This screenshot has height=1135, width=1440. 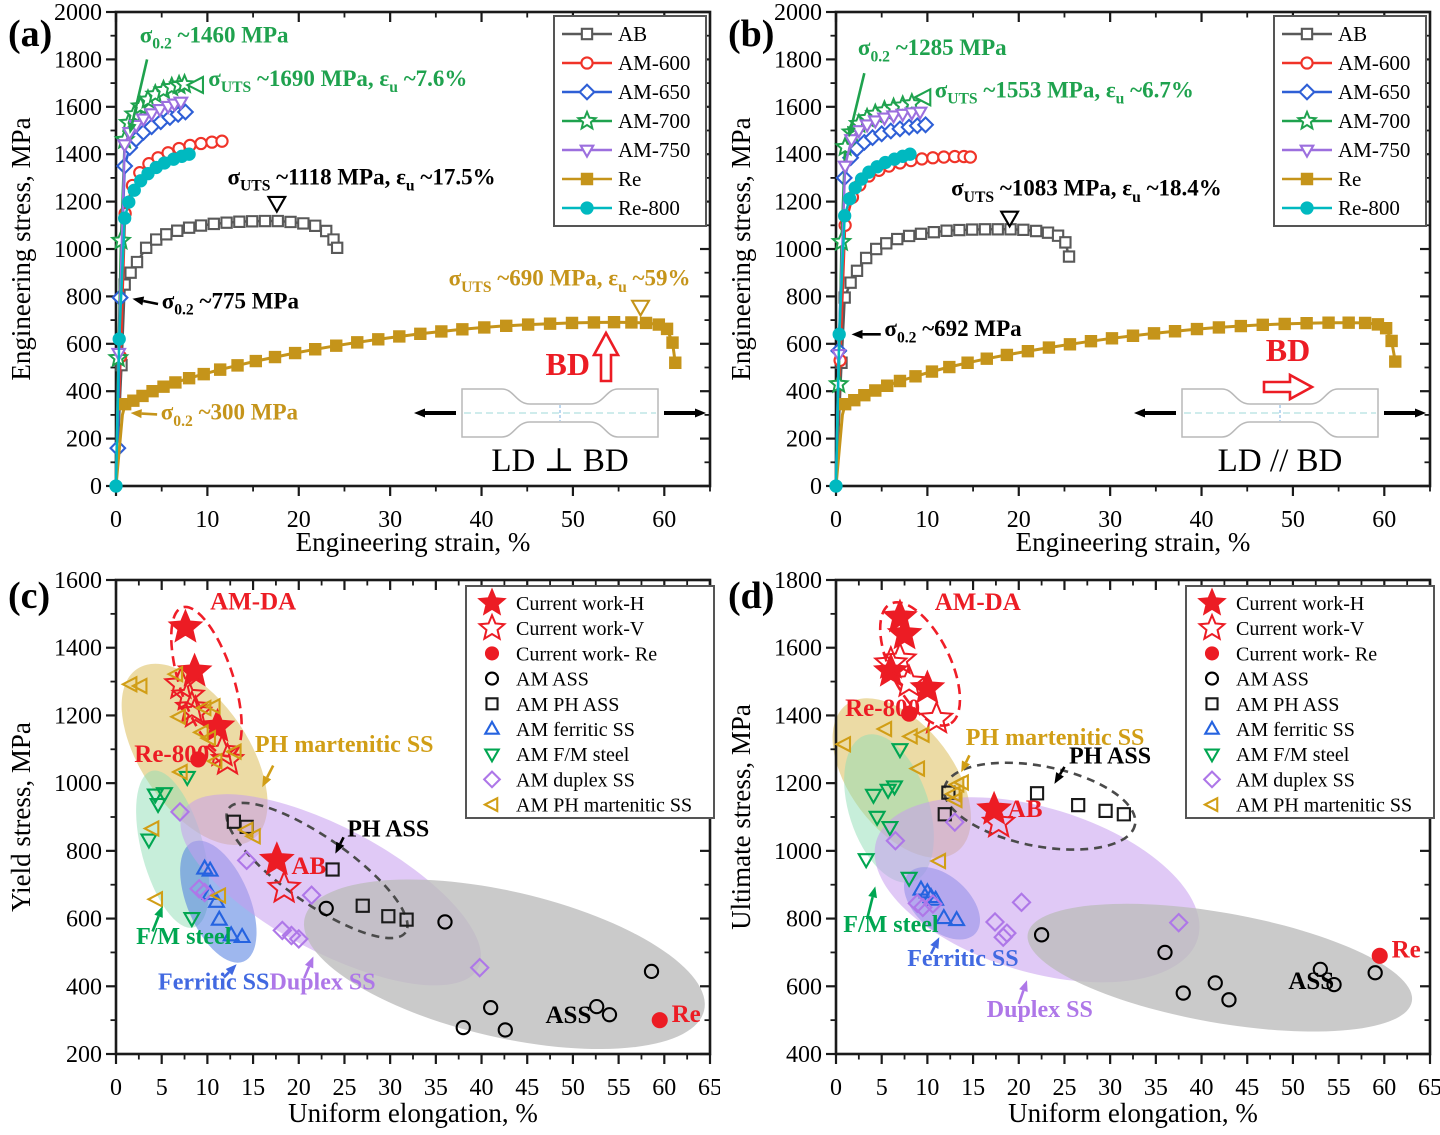 What do you see at coordinates (78, 784) in the screenshot?
I see `y-tick-label: 1000` at bounding box center [78, 784].